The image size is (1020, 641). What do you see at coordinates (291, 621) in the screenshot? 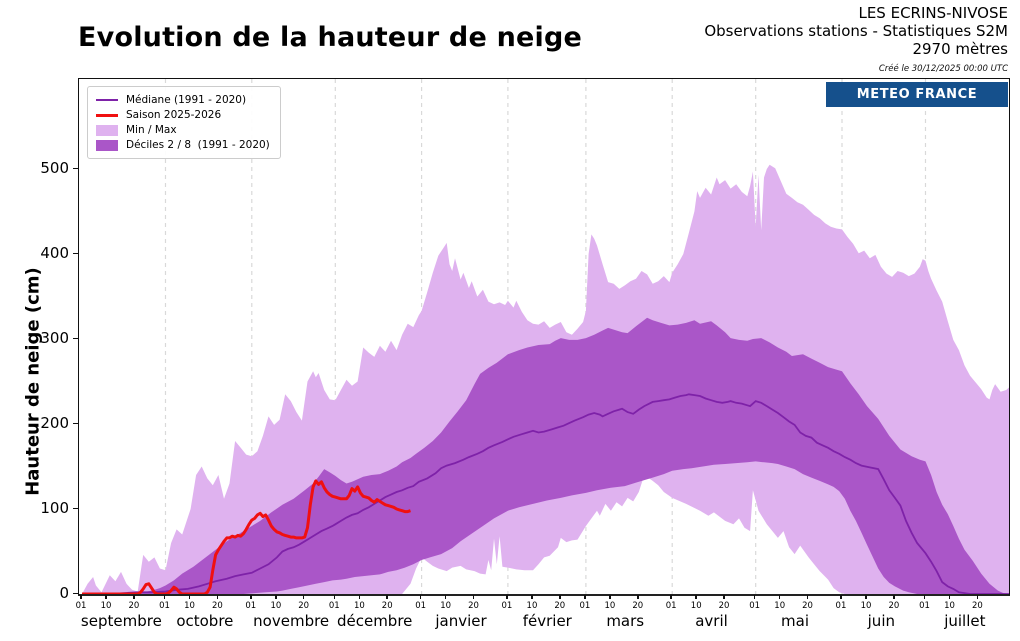
I see `month-label: novembre` at bounding box center [291, 621].